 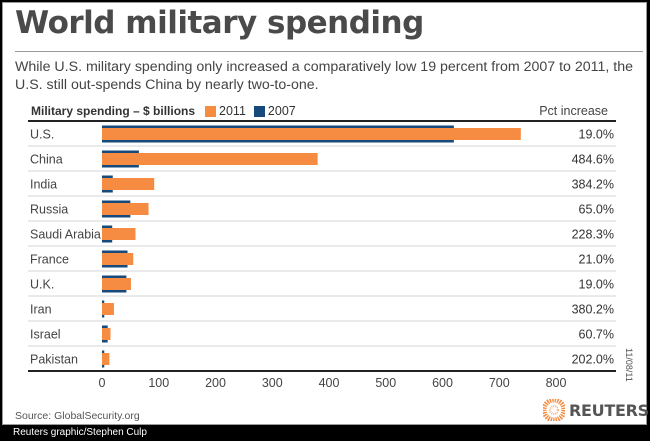 What do you see at coordinates (65, 235) in the screenshot?
I see `category-label: Saudi Arabia` at bounding box center [65, 235].